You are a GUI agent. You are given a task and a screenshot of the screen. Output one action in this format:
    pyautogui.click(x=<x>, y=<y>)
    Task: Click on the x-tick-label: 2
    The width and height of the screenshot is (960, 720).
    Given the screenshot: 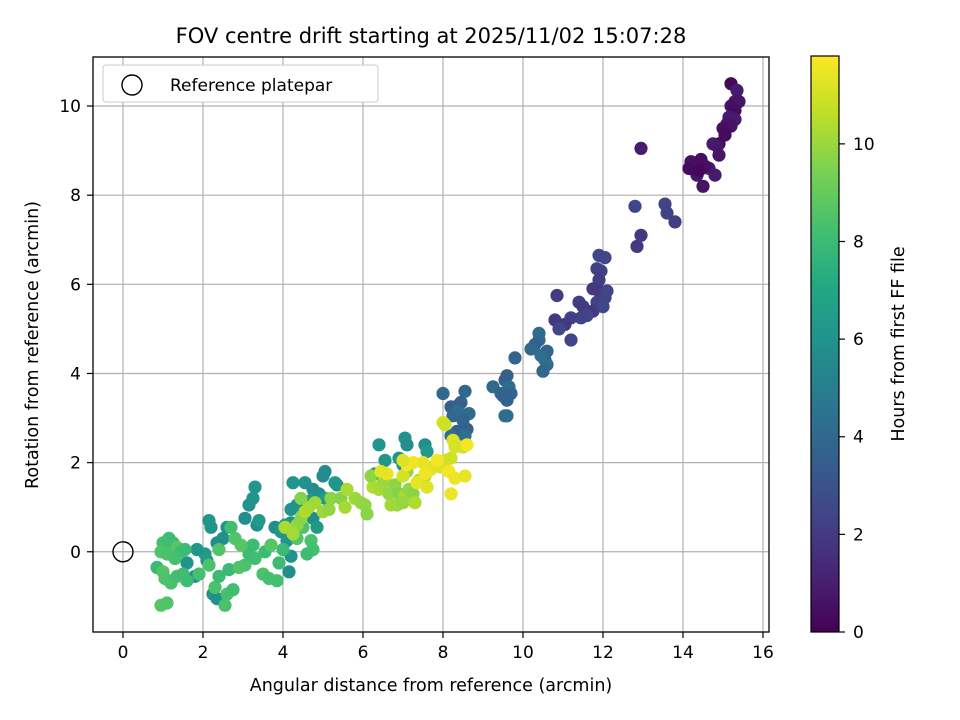 What is the action you would take?
    pyautogui.click(x=203, y=653)
    